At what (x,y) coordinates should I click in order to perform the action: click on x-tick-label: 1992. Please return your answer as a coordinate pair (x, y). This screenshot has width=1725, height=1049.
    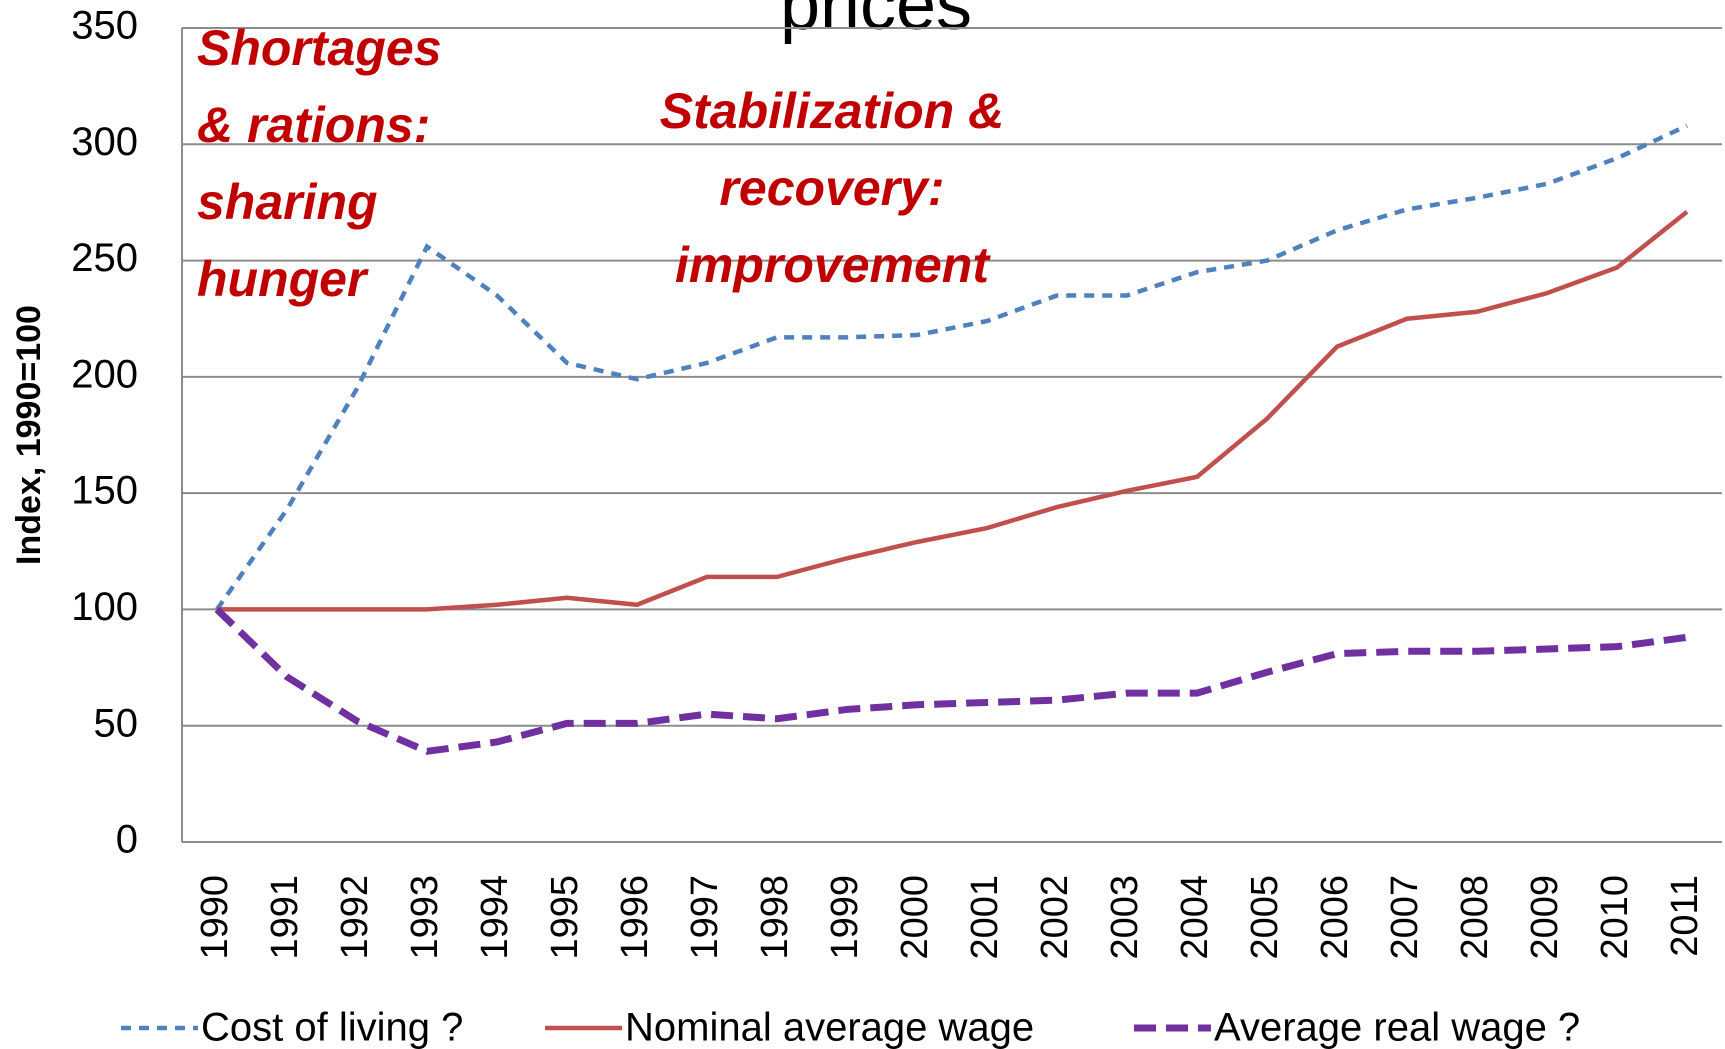
    Looking at the image, I should click on (355, 917).